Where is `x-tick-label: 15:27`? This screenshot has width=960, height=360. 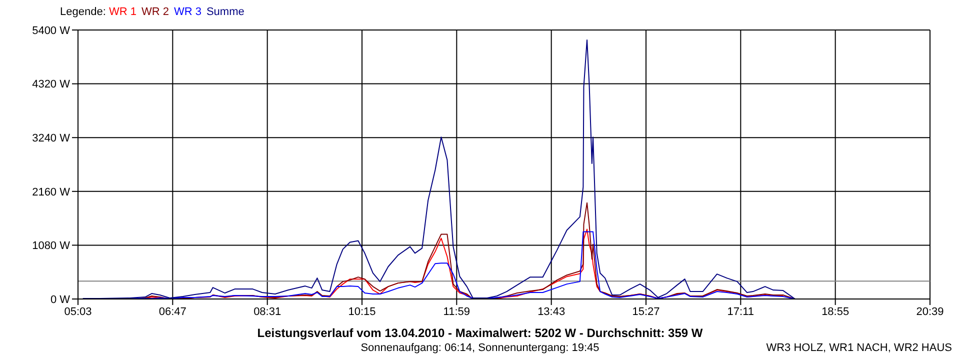 x-tick-label: 15:27 is located at coordinates (646, 312).